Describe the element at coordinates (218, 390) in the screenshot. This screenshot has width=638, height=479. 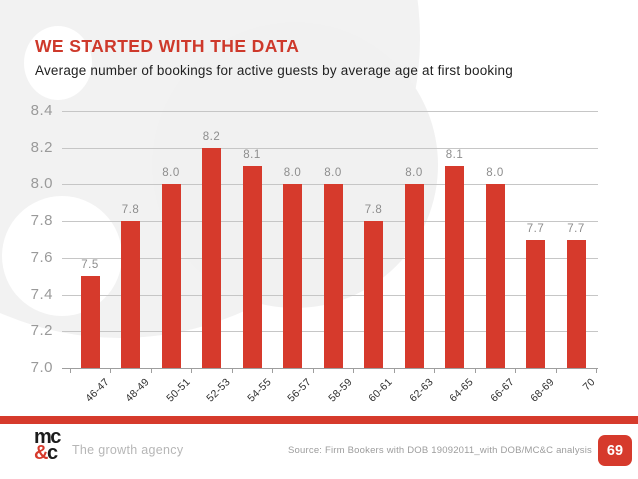
I see `x-axis-label: 52-53` at that location.